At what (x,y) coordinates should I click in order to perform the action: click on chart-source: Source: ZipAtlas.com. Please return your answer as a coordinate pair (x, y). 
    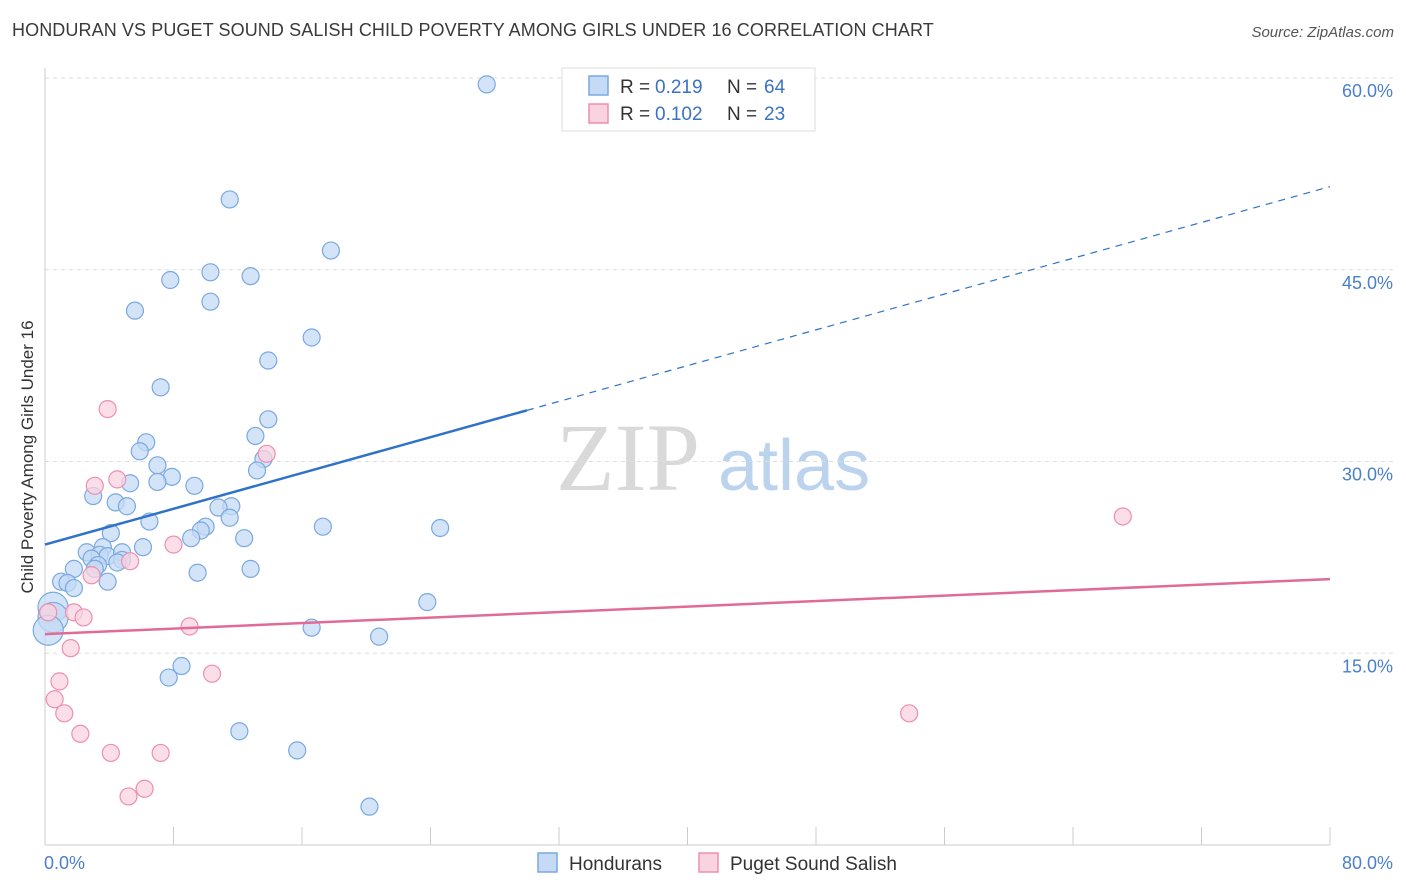
    Looking at the image, I should click on (1322, 32).